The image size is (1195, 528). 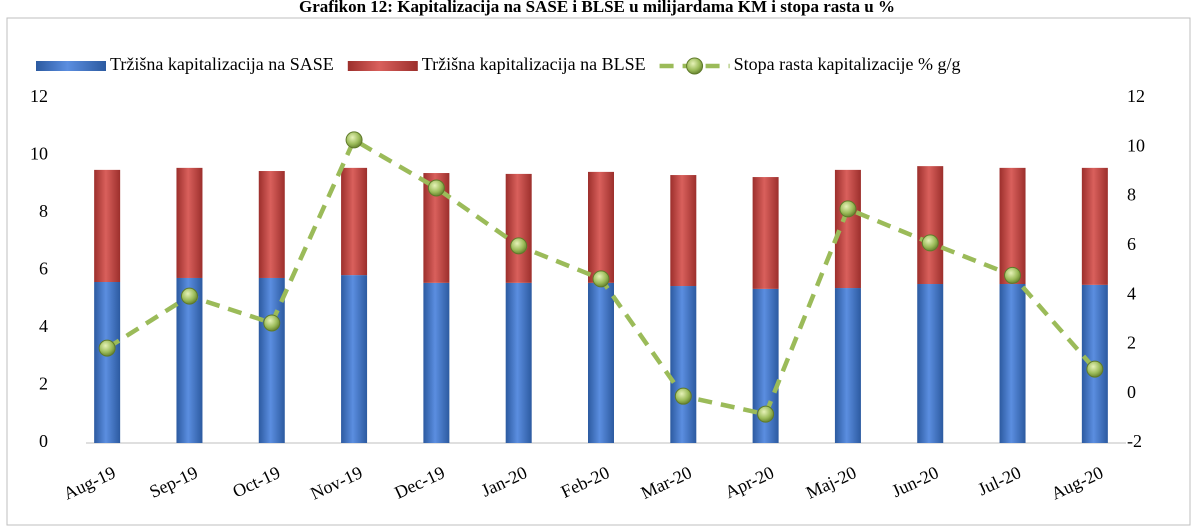 What do you see at coordinates (39, 154) in the screenshot?
I see `y-tick-label: 10` at bounding box center [39, 154].